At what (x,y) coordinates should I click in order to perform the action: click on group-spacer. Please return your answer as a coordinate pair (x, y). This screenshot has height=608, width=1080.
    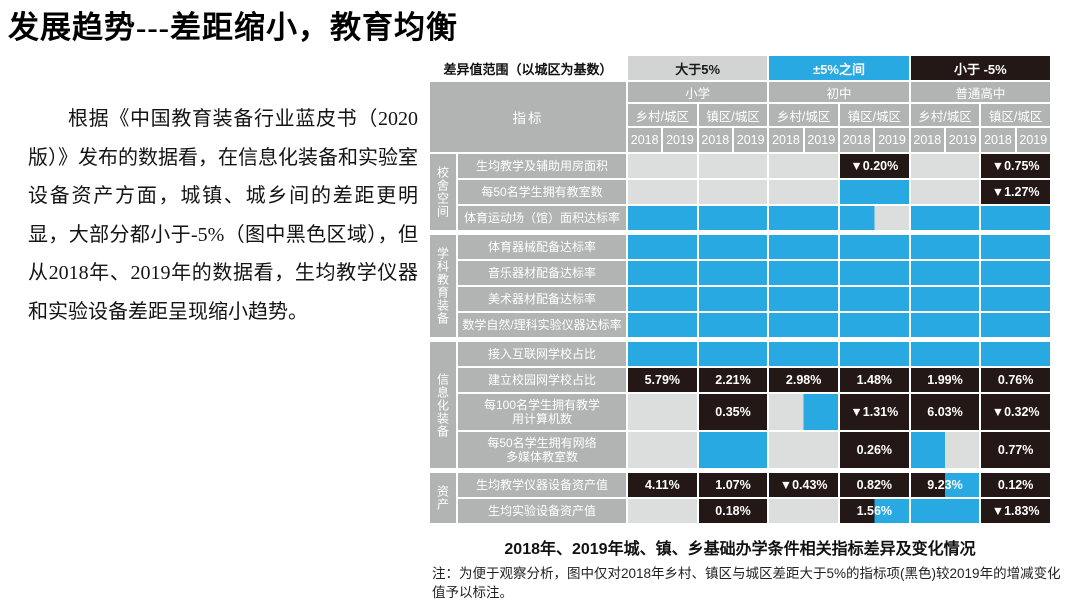
    Looking at the image, I should click on (740, 470).